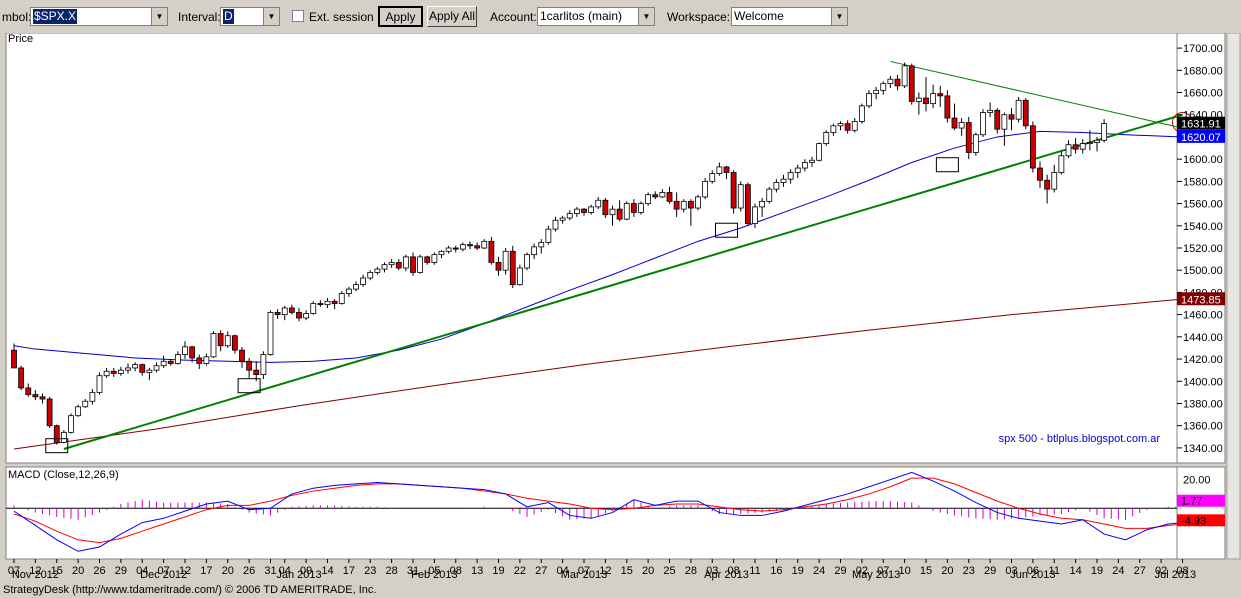  I want to click on y-tick-label: 1400.00, so click(1203, 382).